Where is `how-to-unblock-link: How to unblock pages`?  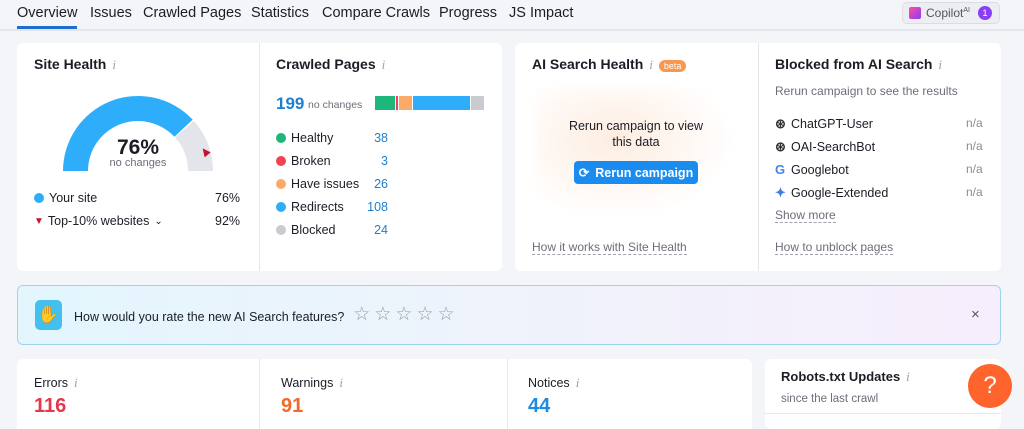 how-to-unblock-link: How to unblock pages is located at coordinates (834, 247).